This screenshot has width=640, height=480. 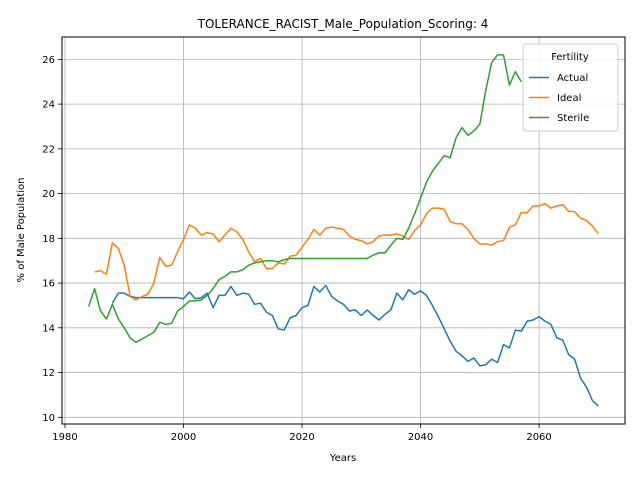 I want to click on y-tick-label: 20, so click(x=48, y=194).